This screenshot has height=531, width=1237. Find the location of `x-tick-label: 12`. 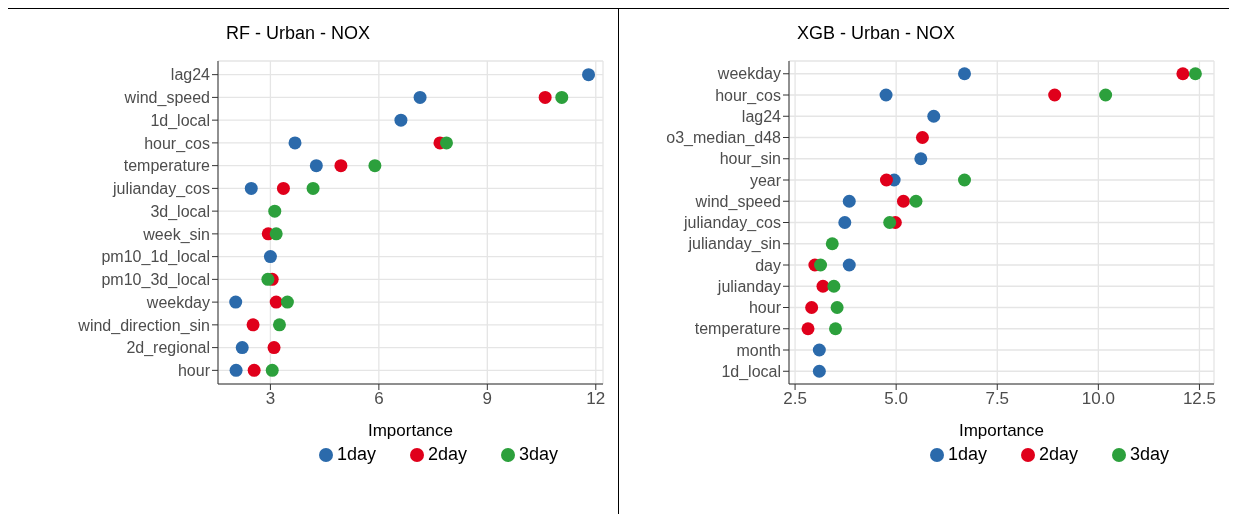

x-tick-label: 12 is located at coordinates (596, 399).